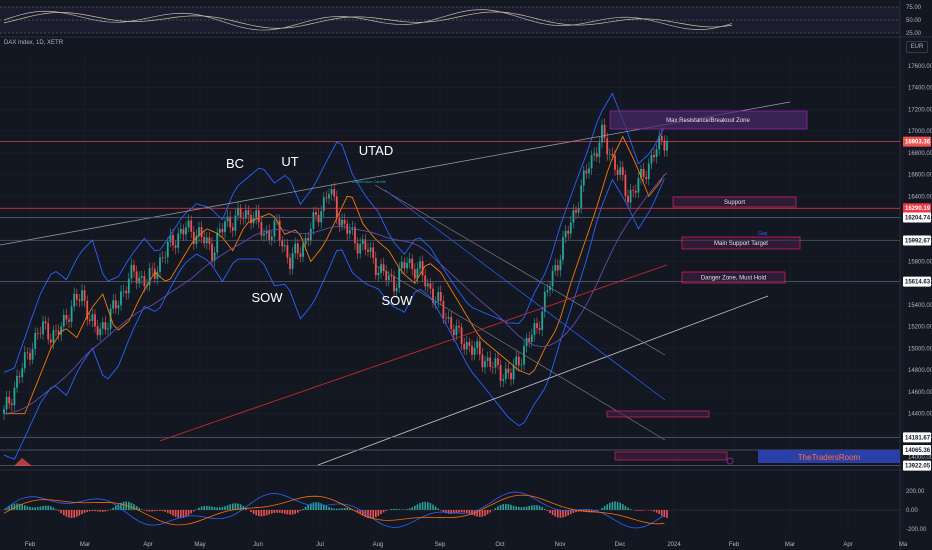 This screenshot has height=550, width=932. What do you see at coordinates (915, 492) in the screenshot?
I see `macd-tick-label: 200.00` at bounding box center [915, 492].